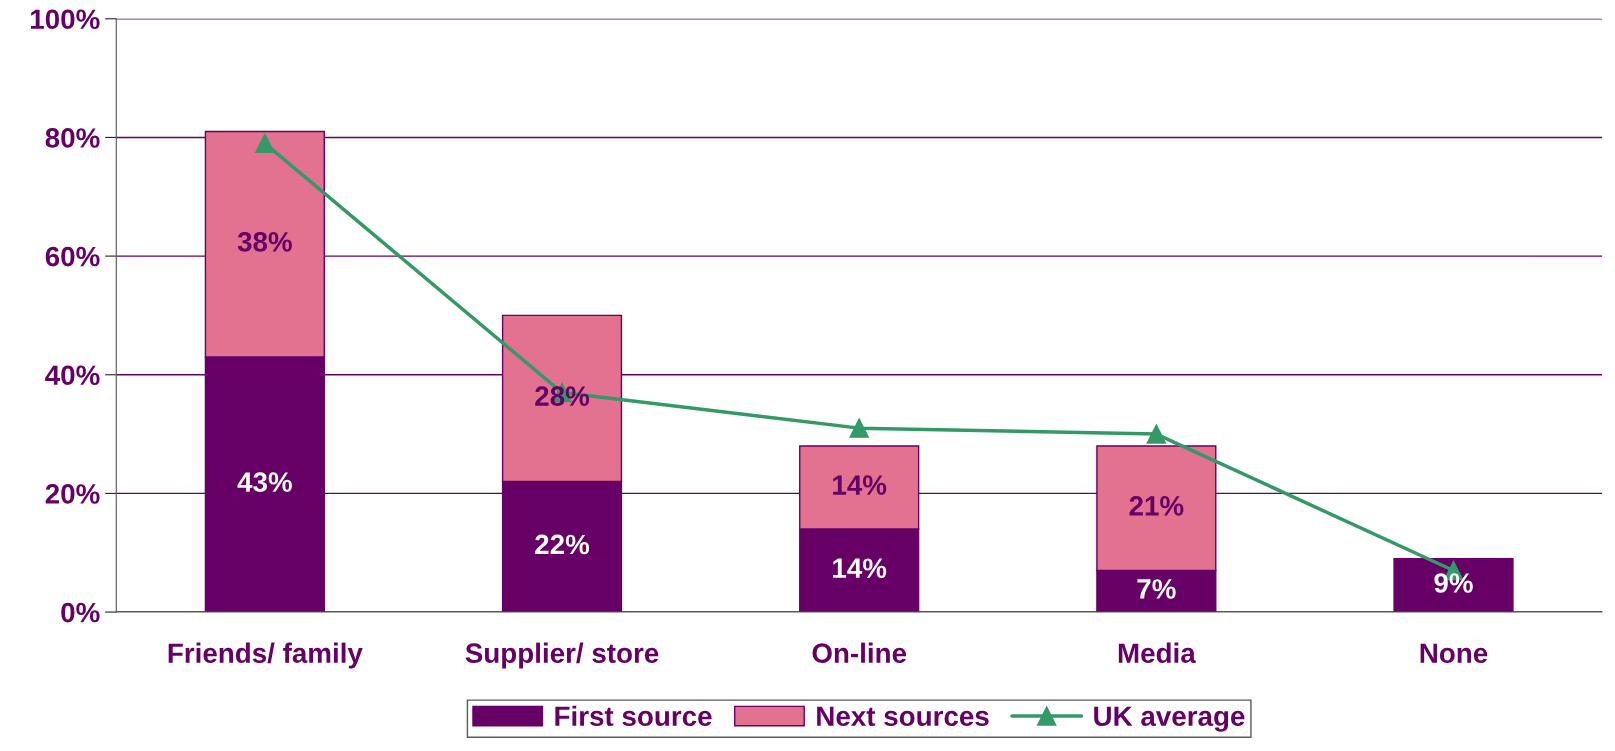 The height and width of the screenshot is (751, 1615). Describe the element at coordinates (903, 716) in the screenshot. I see `legend-label: Next sources` at that location.